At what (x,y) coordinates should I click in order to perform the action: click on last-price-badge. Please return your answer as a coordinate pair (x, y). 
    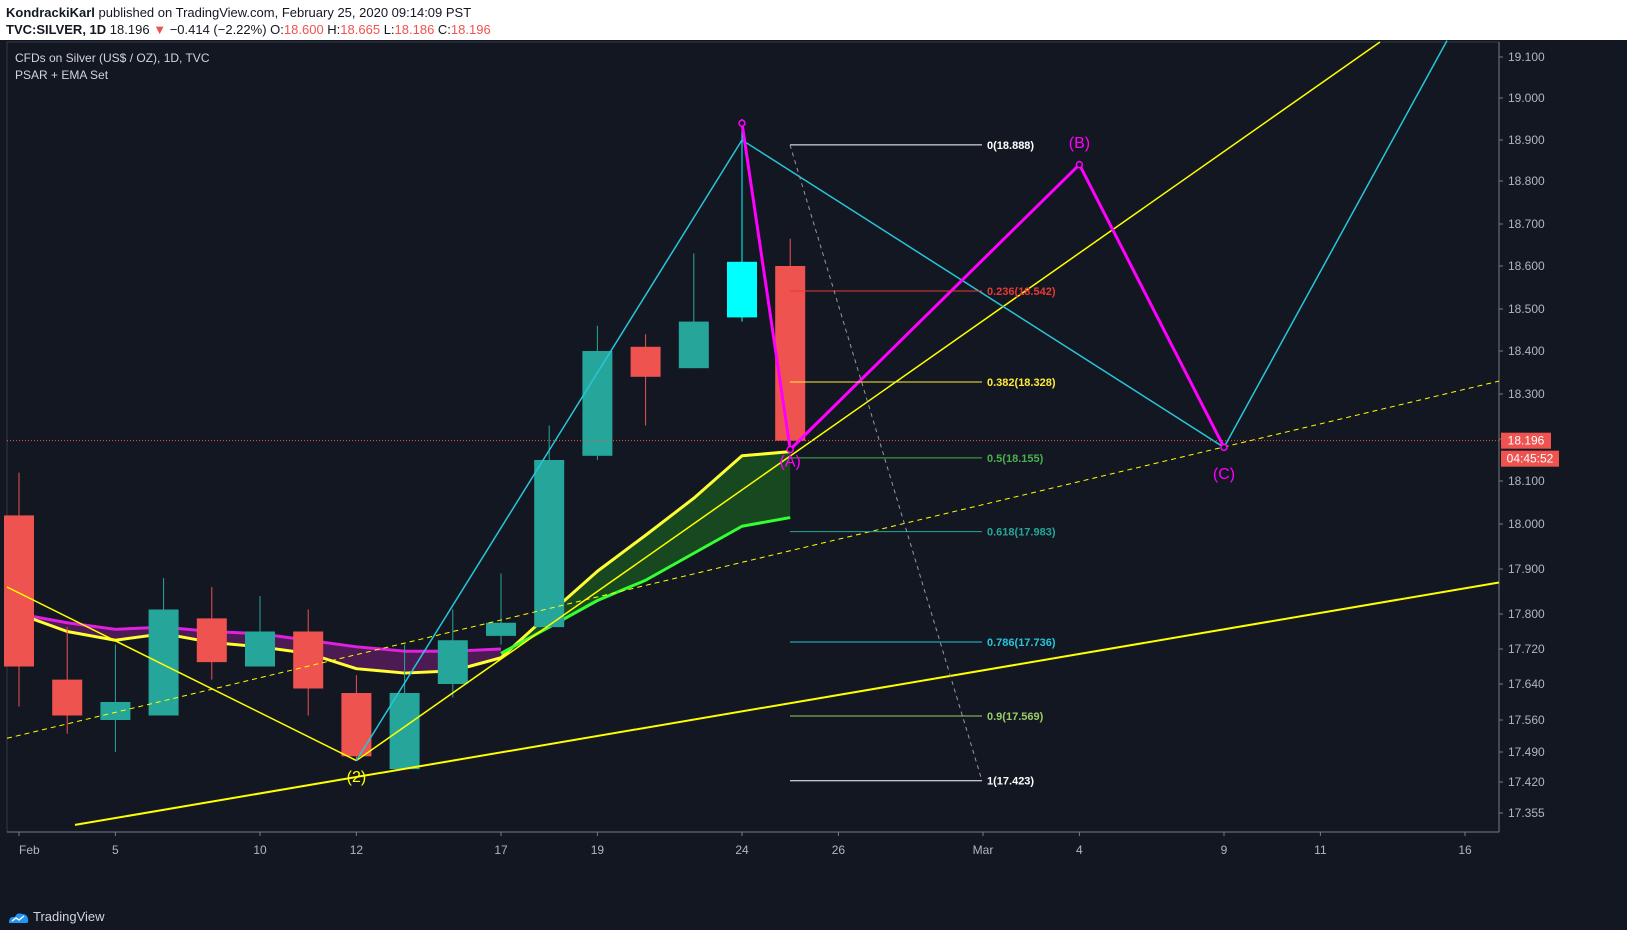
    Looking at the image, I should click on (1526, 440).